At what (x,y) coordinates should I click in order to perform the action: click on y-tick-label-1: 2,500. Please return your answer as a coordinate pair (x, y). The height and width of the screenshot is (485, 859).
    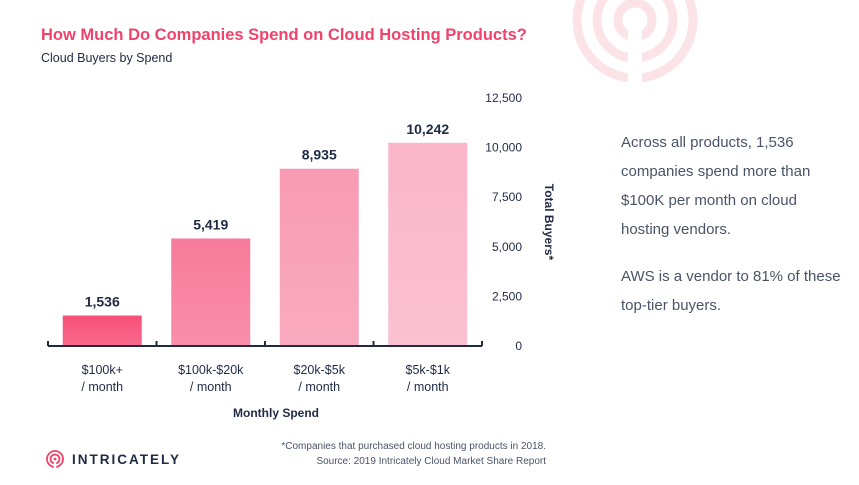
    Looking at the image, I should click on (507, 296).